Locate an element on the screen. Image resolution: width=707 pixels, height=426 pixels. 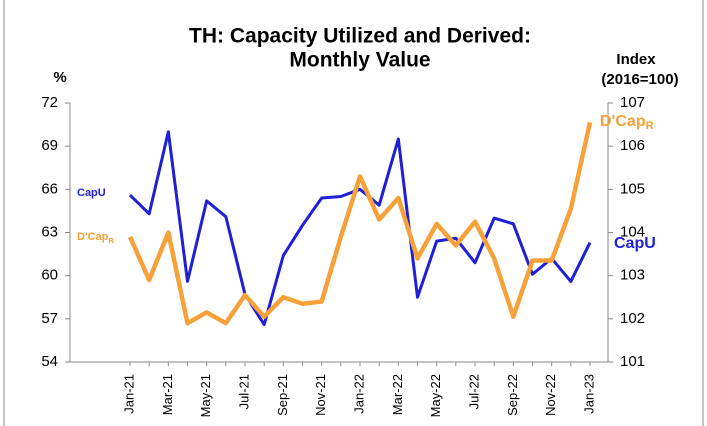
x-tick-label: Jul-22 is located at coordinates (473, 391).